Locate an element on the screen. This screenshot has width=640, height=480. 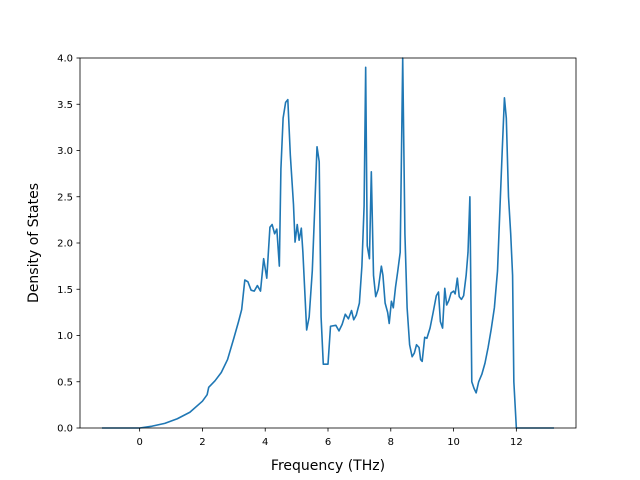
y-tick-label: 4.0 is located at coordinates (65, 59).